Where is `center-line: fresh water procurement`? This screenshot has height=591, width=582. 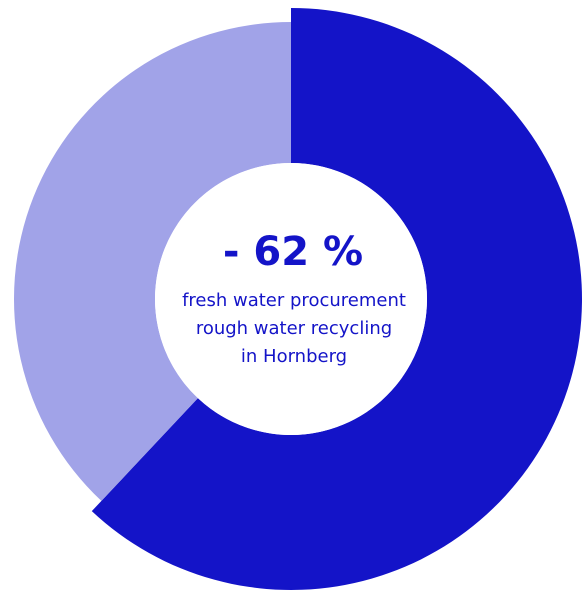 center-line: fresh water procurement is located at coordinates (294, 300).